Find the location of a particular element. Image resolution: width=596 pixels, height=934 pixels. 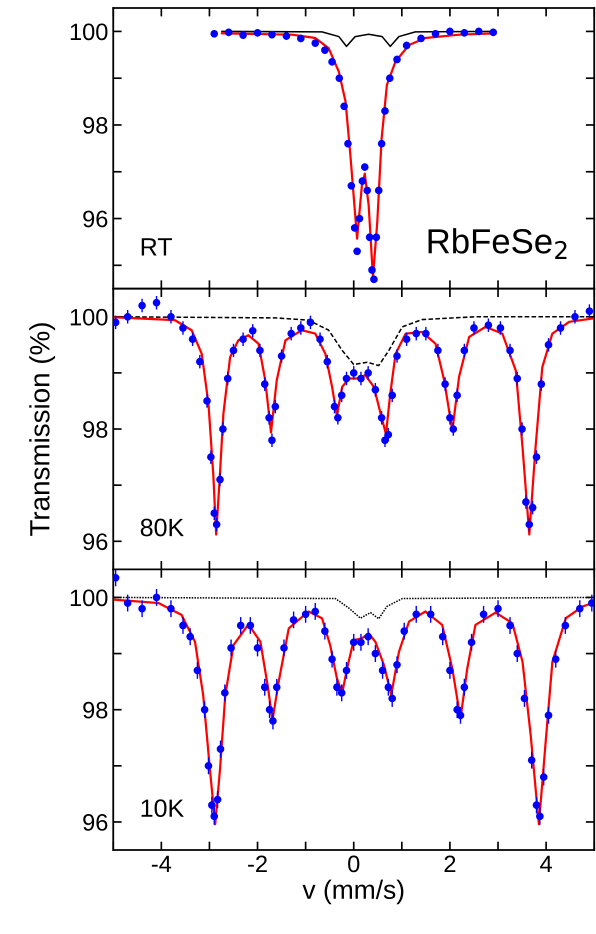

annotation: RbFeSe$_{2}$ is located at coordinates (497, 243).